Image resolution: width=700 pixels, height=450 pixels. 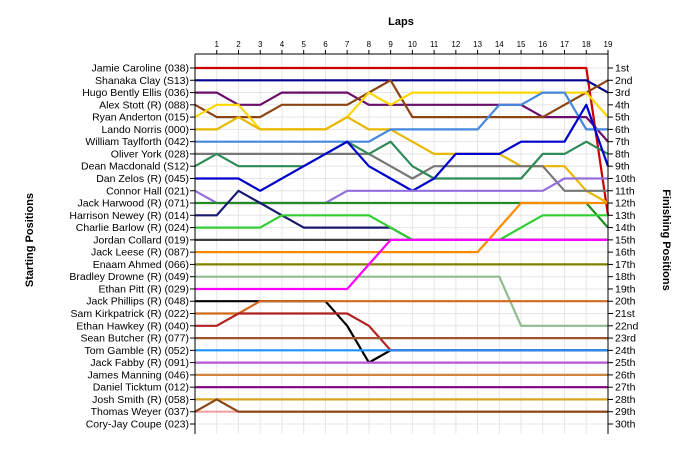 What do you see at coordinates (586, 44) in the screenshot?
I see `lap-tick-label: 18` at bounding box center [586, 44].